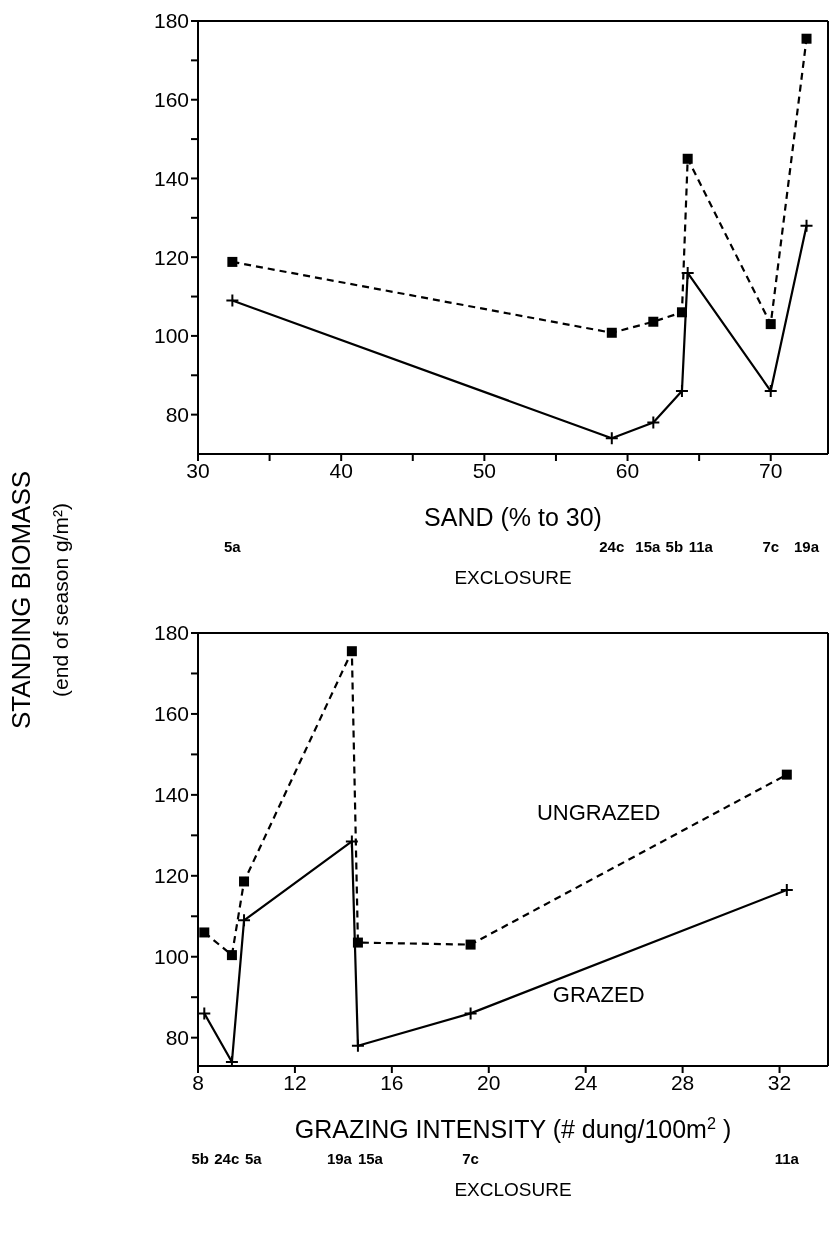  I want to click on x-tick-label: 16, so click(392, 1082).